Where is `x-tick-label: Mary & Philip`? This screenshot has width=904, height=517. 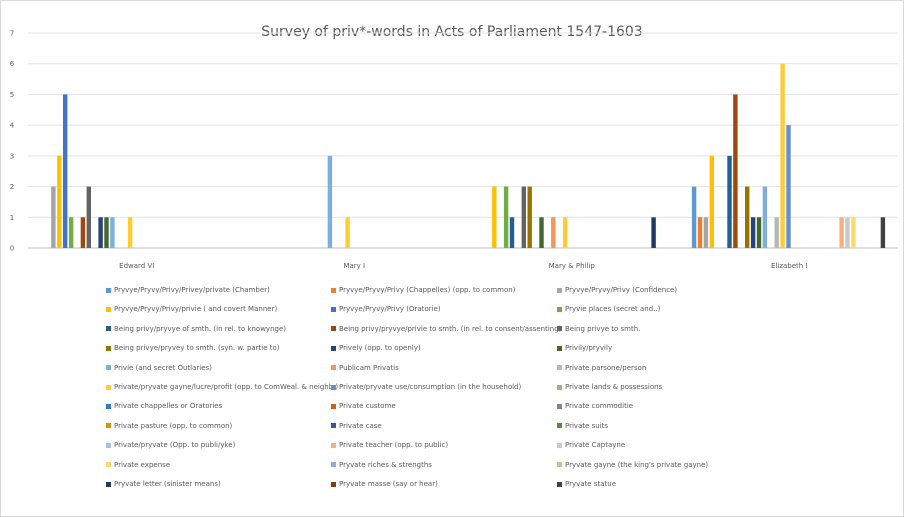 x-tick-label: Mary & Philip is located at coordinates (572, 266).